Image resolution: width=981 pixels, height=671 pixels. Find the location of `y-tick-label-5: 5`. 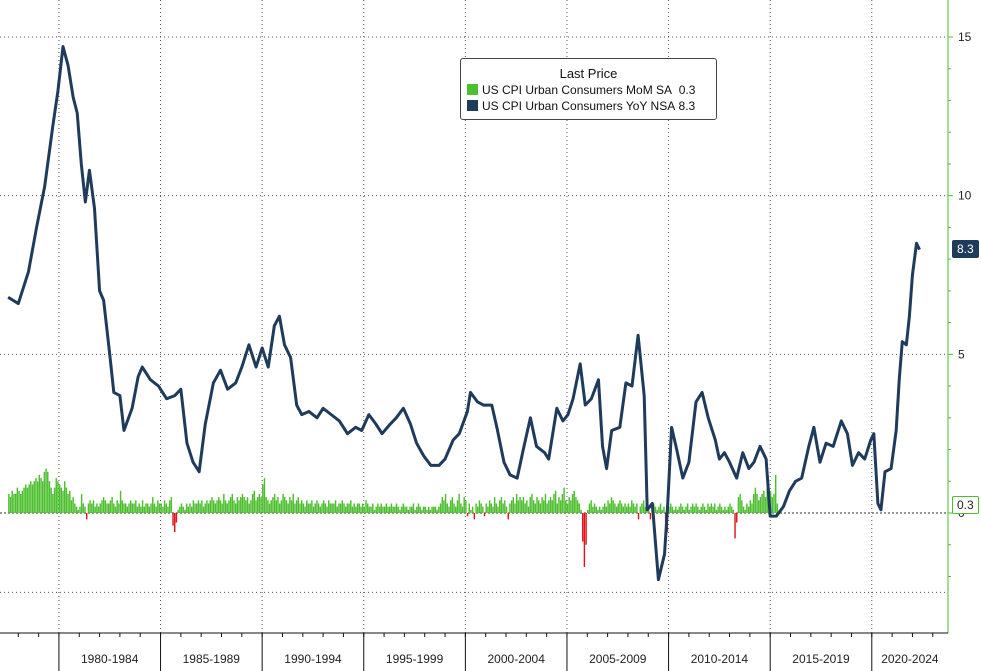

y-tick-label-5: 5 is located at coordinates (961, 354).